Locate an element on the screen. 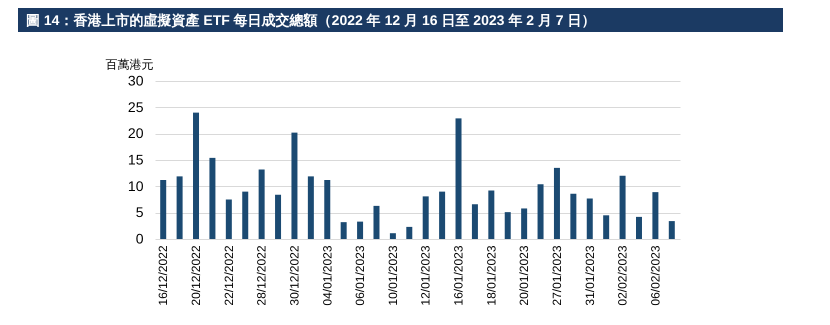 The width and height of the screenshot is (830, 325). y-tick-label: 0 is located at coordinates (140, 238).